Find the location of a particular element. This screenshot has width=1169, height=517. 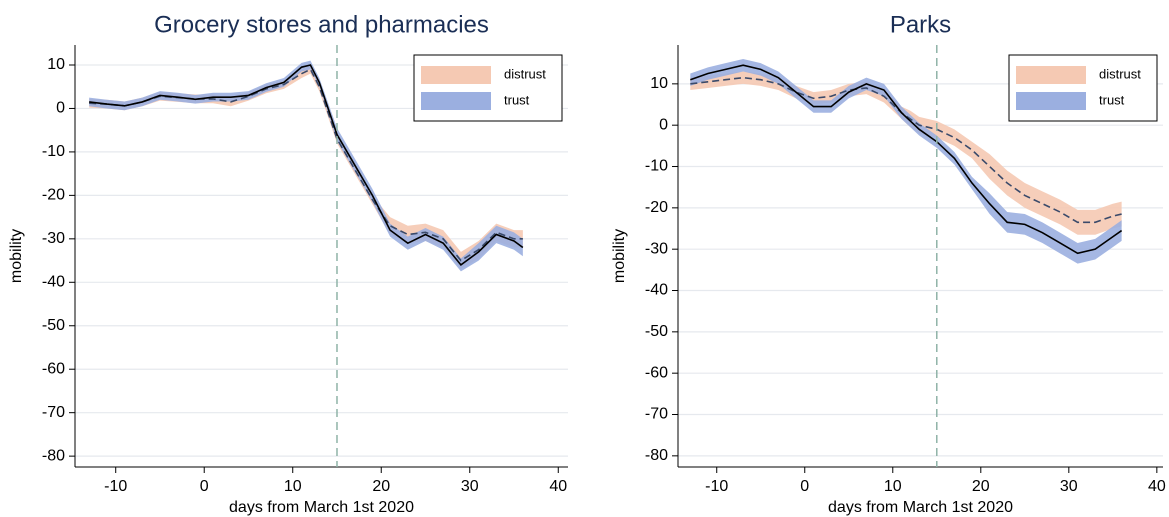

chart-title: Grocery stores and pharmacies is located at coordinates (321, 24).